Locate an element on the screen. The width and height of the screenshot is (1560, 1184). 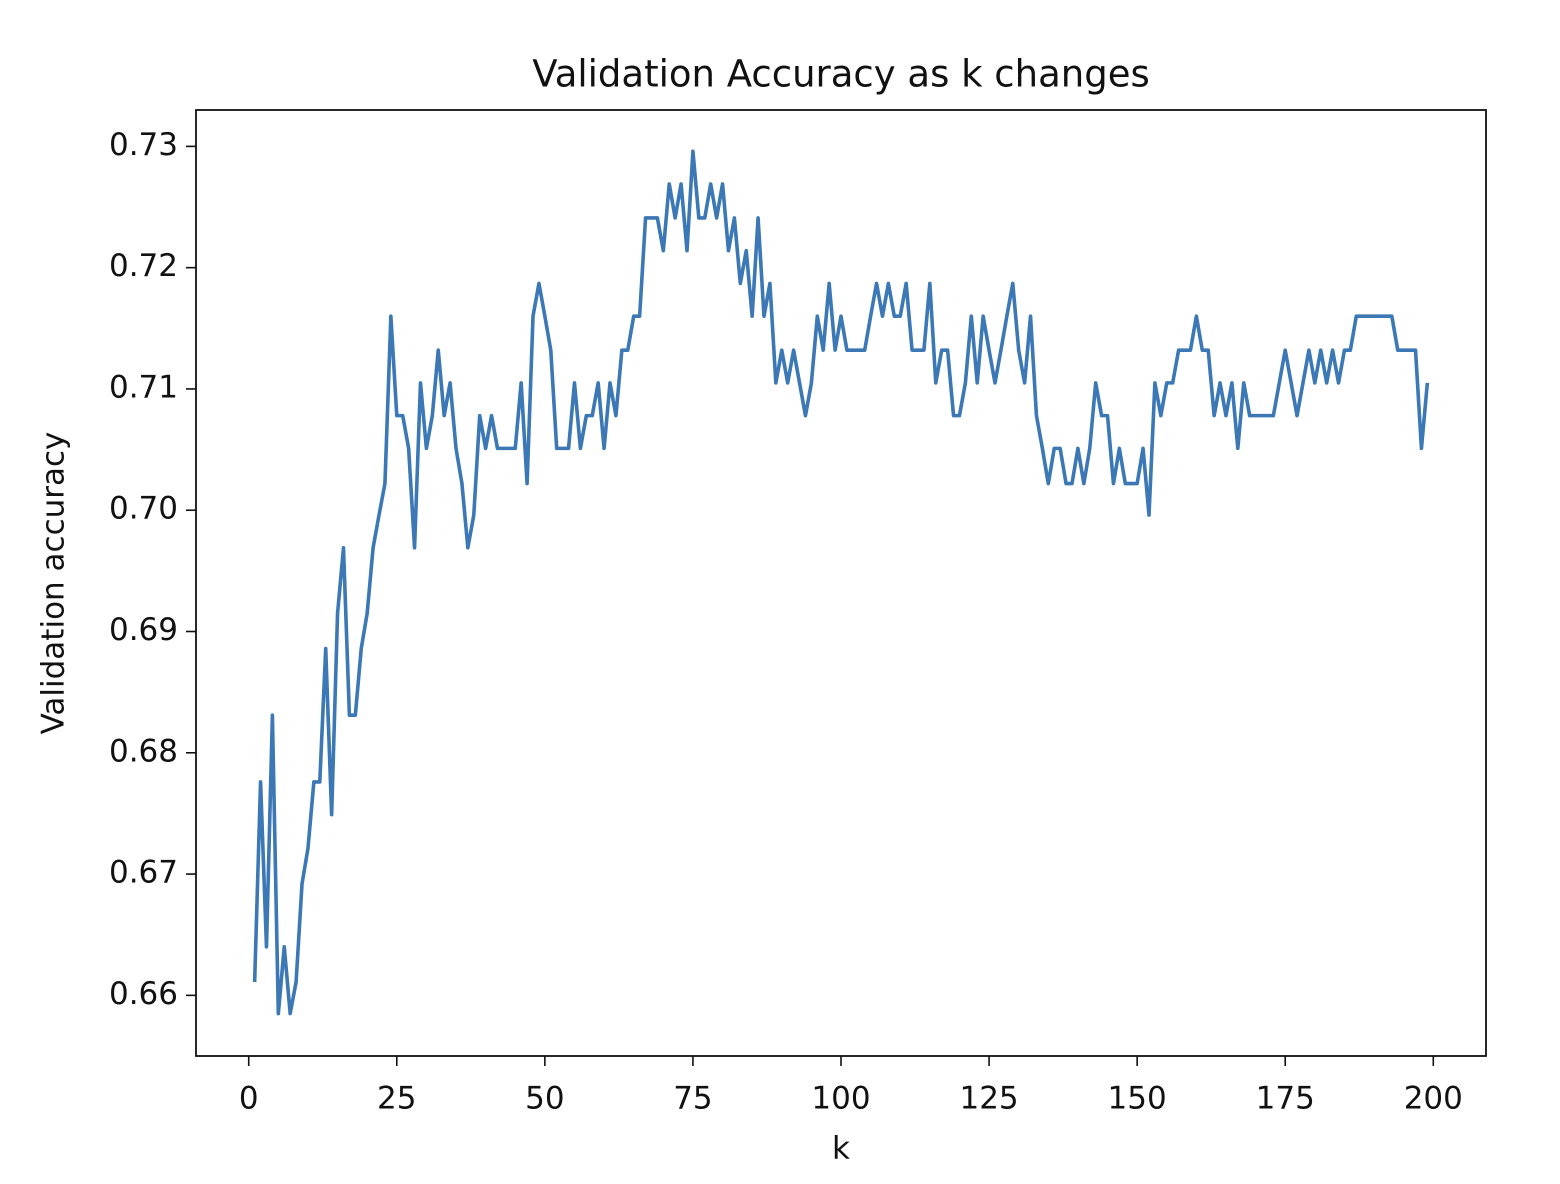
x-tick-label: 200 is located at coordinates (1433, 1099).